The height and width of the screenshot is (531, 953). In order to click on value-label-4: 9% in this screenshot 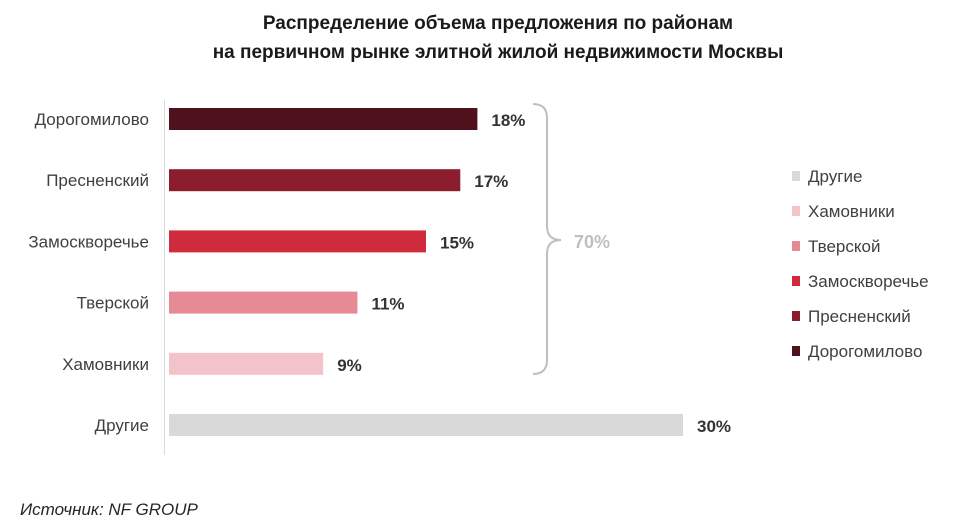, I will do `click(349, 365)`.